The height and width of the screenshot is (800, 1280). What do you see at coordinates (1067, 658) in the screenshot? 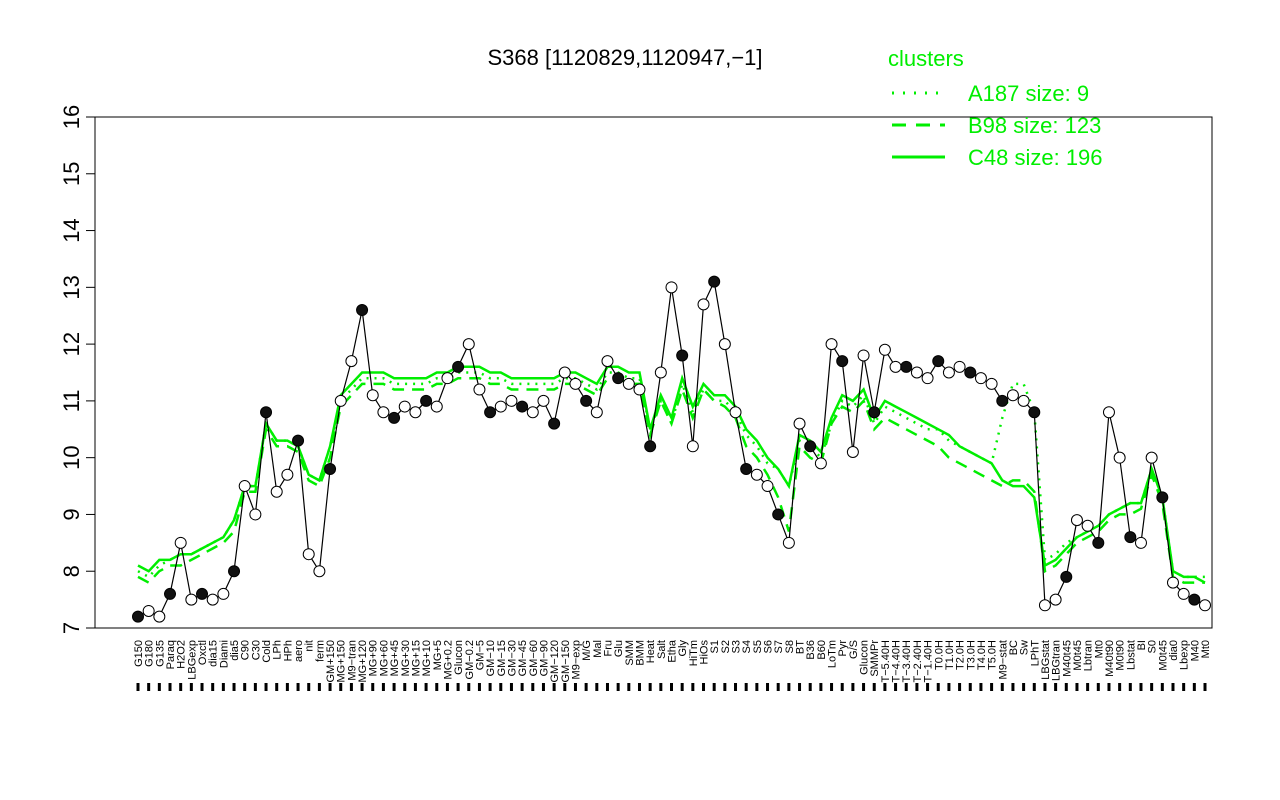
I see `x-tick-label: M40t45` at bounding box center [1067, 658].